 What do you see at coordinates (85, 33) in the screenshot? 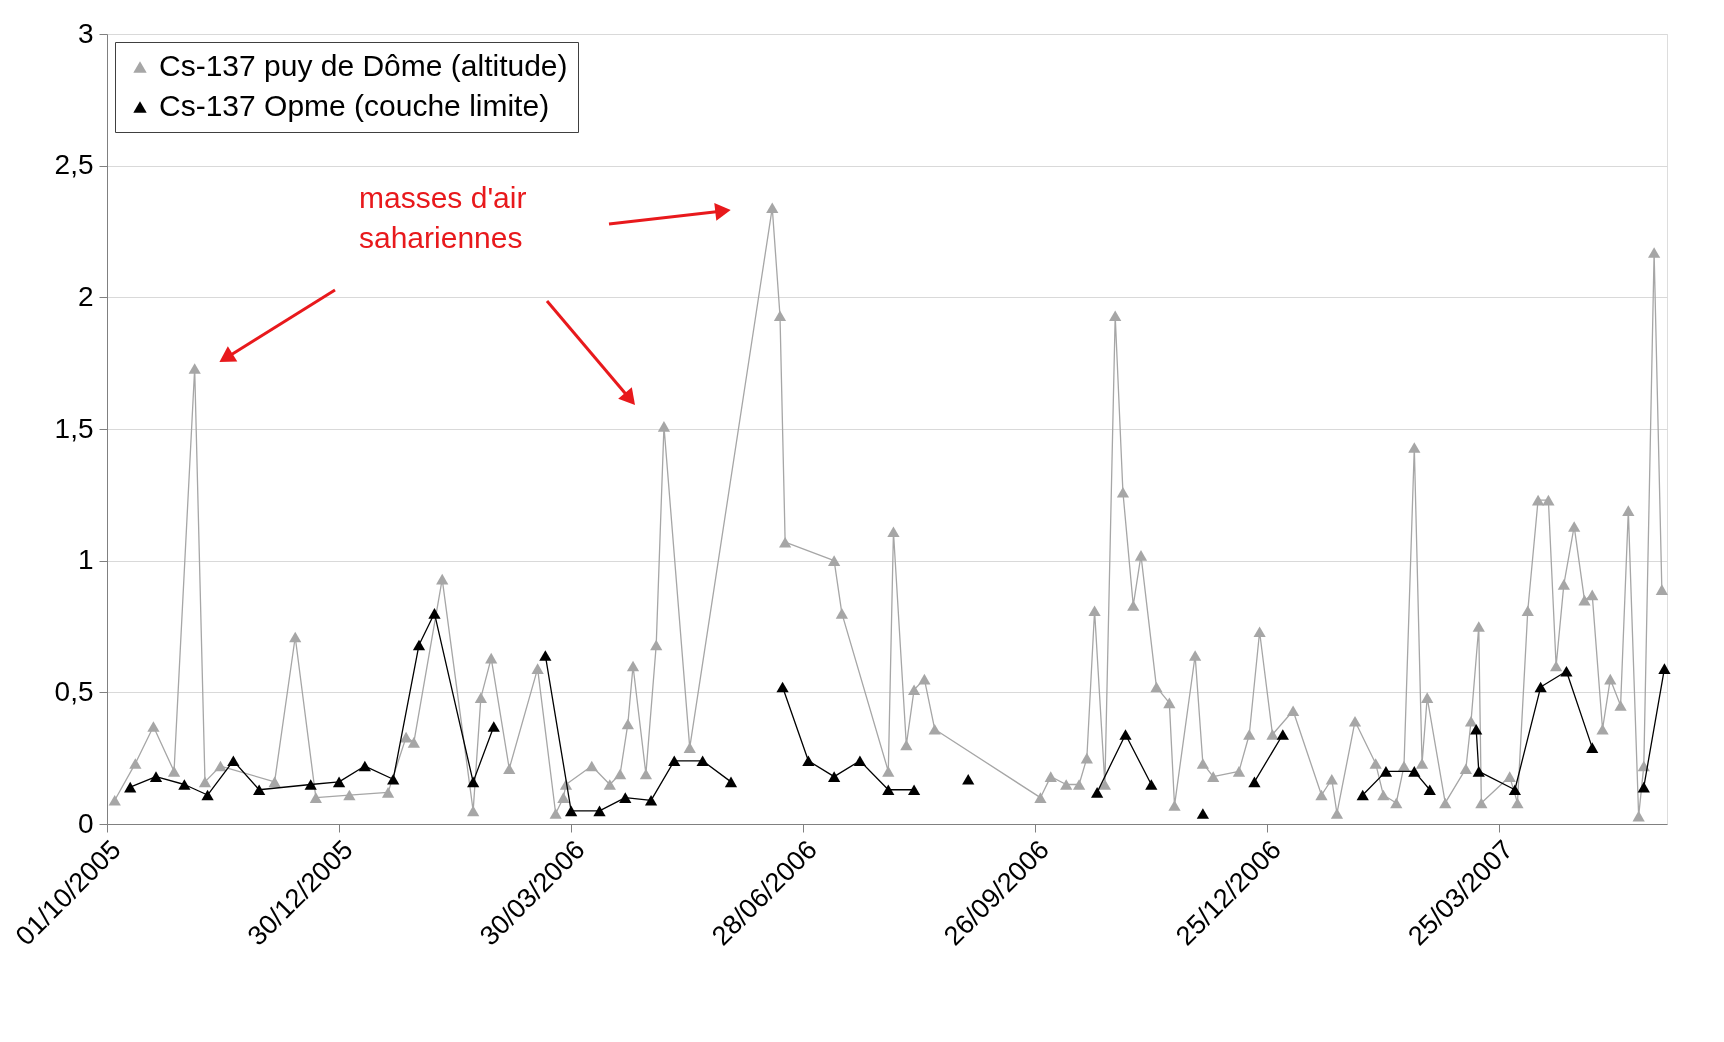
I see `y-tick-label: 3` at bounding box center [85, 33].